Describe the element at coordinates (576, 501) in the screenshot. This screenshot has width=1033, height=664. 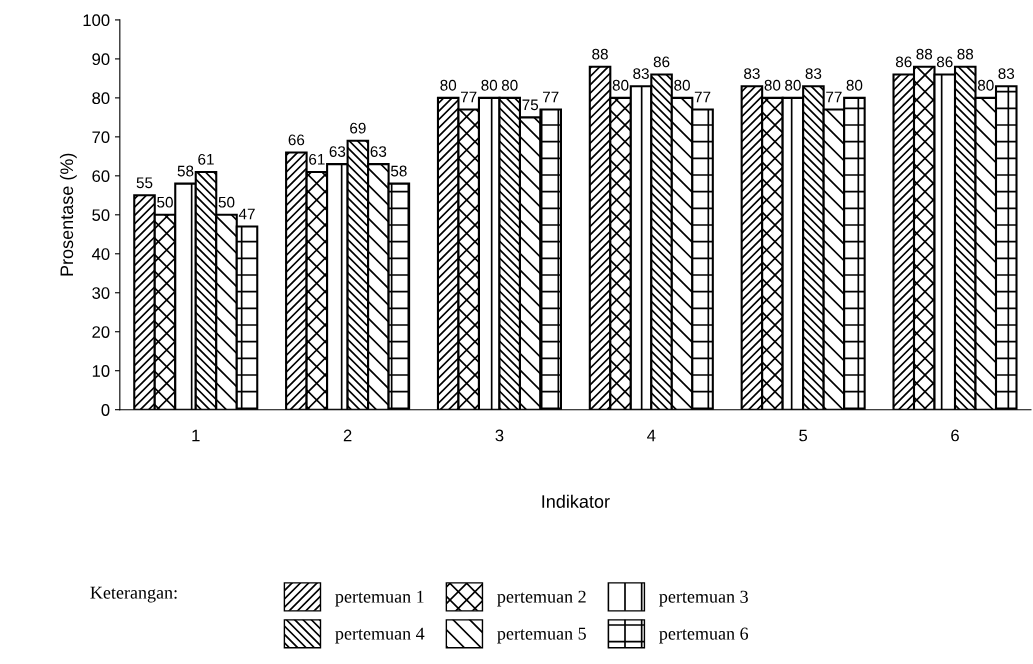
I see `x-axis-title: Indikator` at that location.